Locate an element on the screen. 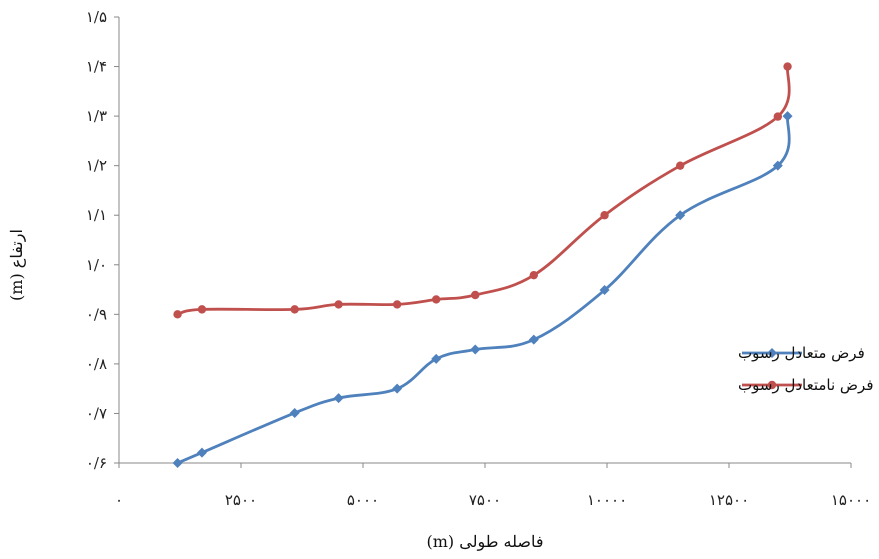 The image size is (879, 559). legend-item: فرض متعادل رسوب is located at coordinates (801, 353).